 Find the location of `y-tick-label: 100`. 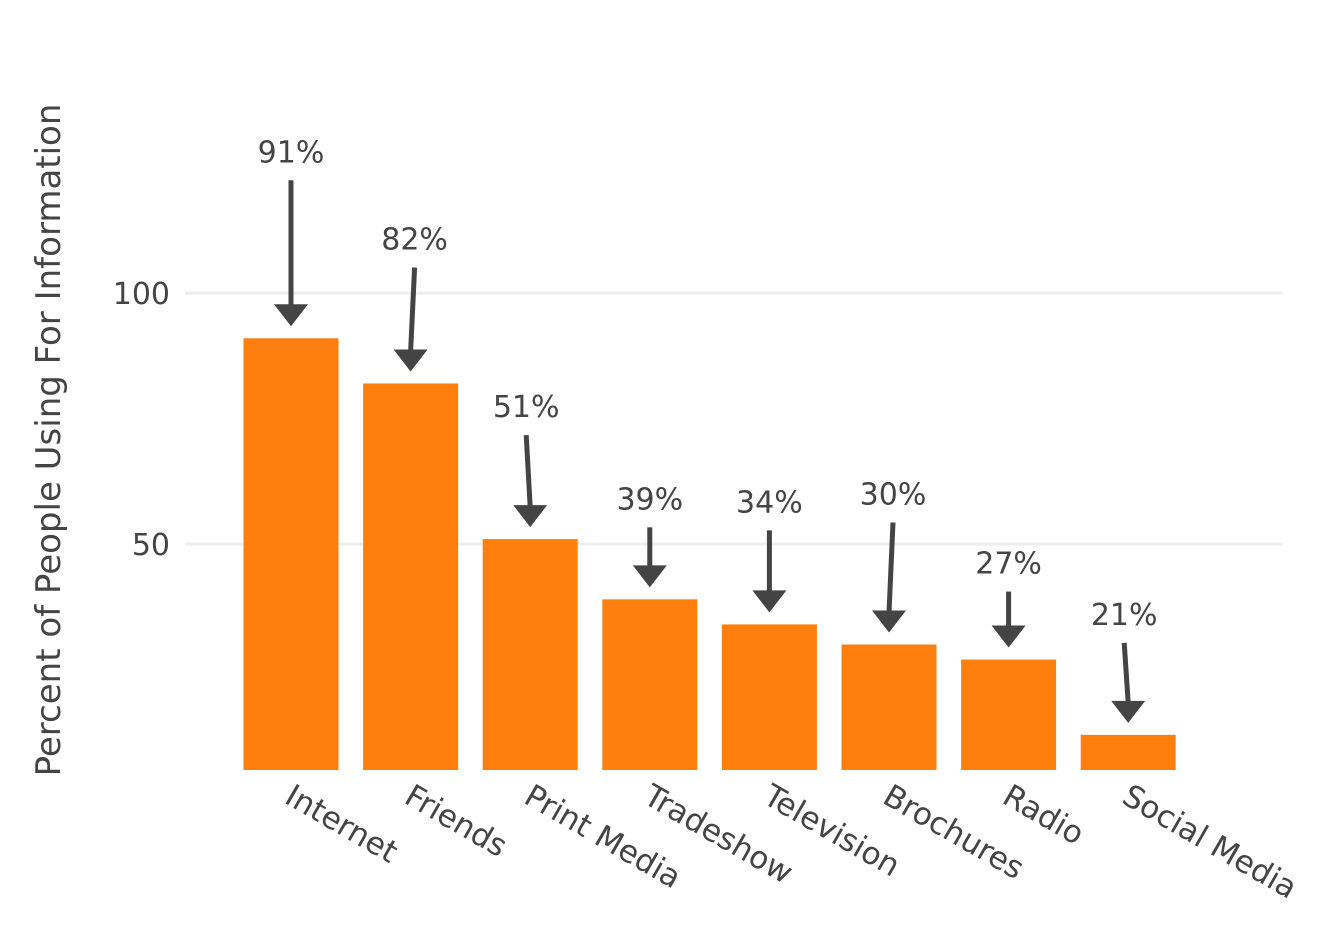

y-tick-label: 100 is located at coordinates (141, 294).